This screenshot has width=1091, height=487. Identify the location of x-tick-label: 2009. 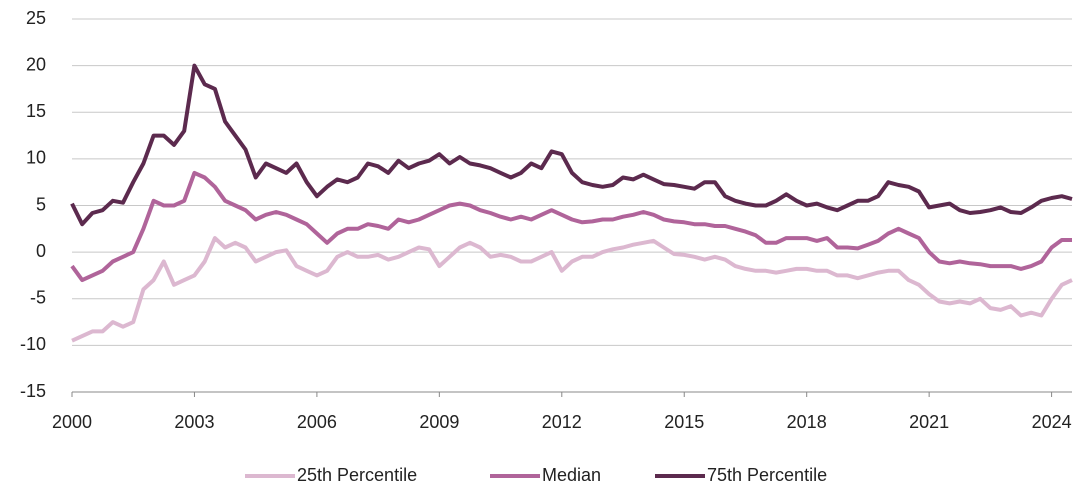
(439, 422).